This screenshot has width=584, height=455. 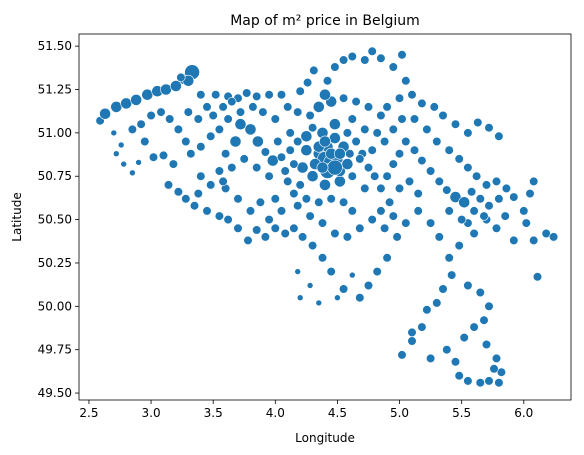 I want to click on y-tick-label: 49.50, so click(x=55, y=393).